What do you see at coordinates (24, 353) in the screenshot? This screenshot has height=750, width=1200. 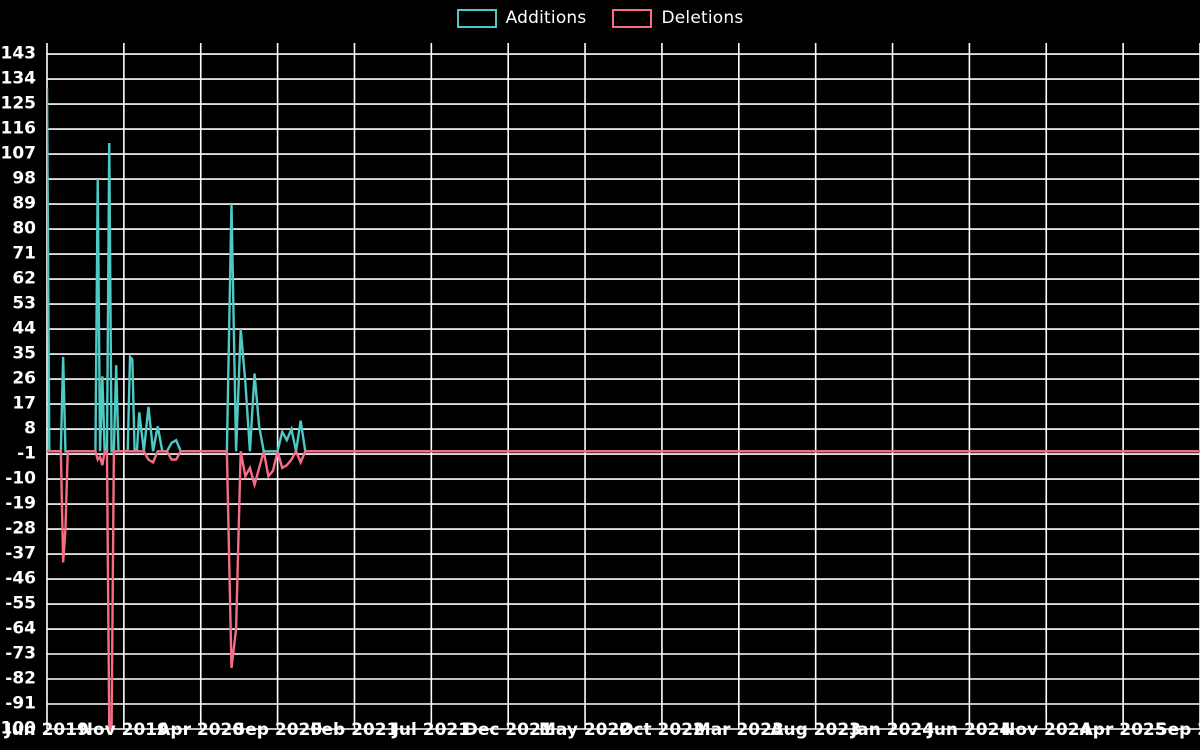 I see `y-axis-tick-label: 35` at bounding box center [24, 353].